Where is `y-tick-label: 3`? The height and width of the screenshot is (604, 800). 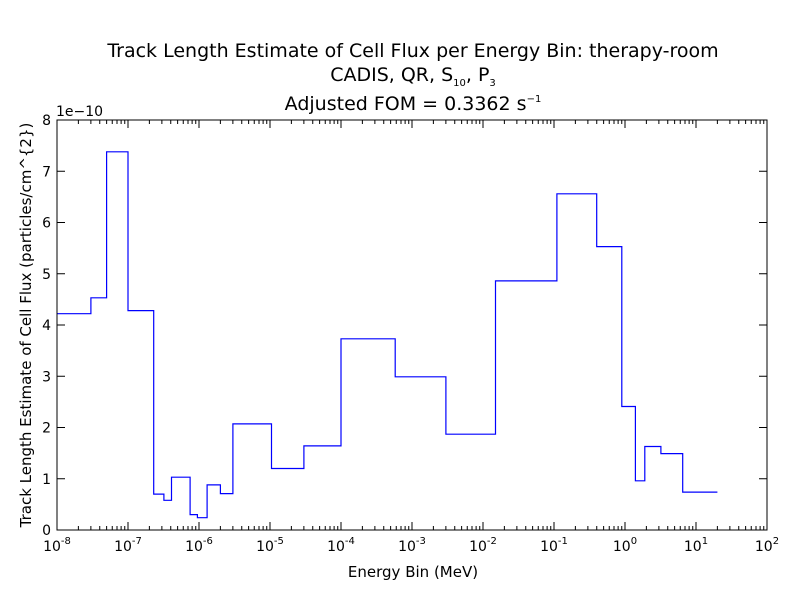
y-tick-label: 3 is located at coordinates (46, 377).